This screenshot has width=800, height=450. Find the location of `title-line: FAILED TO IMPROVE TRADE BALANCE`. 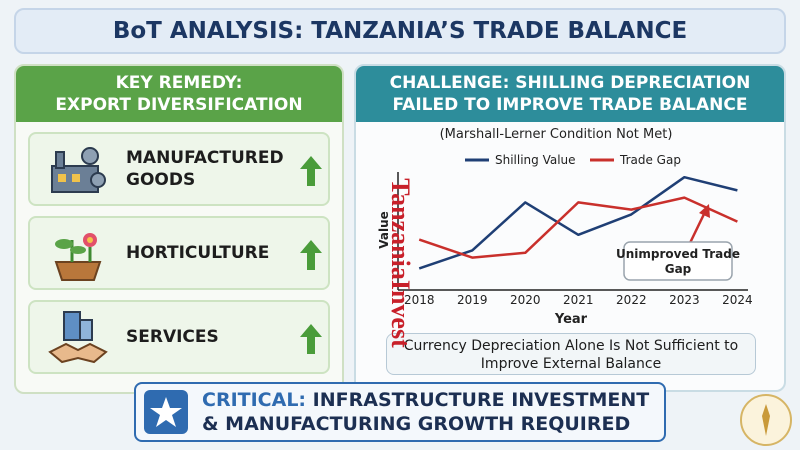

title-line: FAILED TO IMPROVE TRADE BALANCE is located at coordinates (570, 105).